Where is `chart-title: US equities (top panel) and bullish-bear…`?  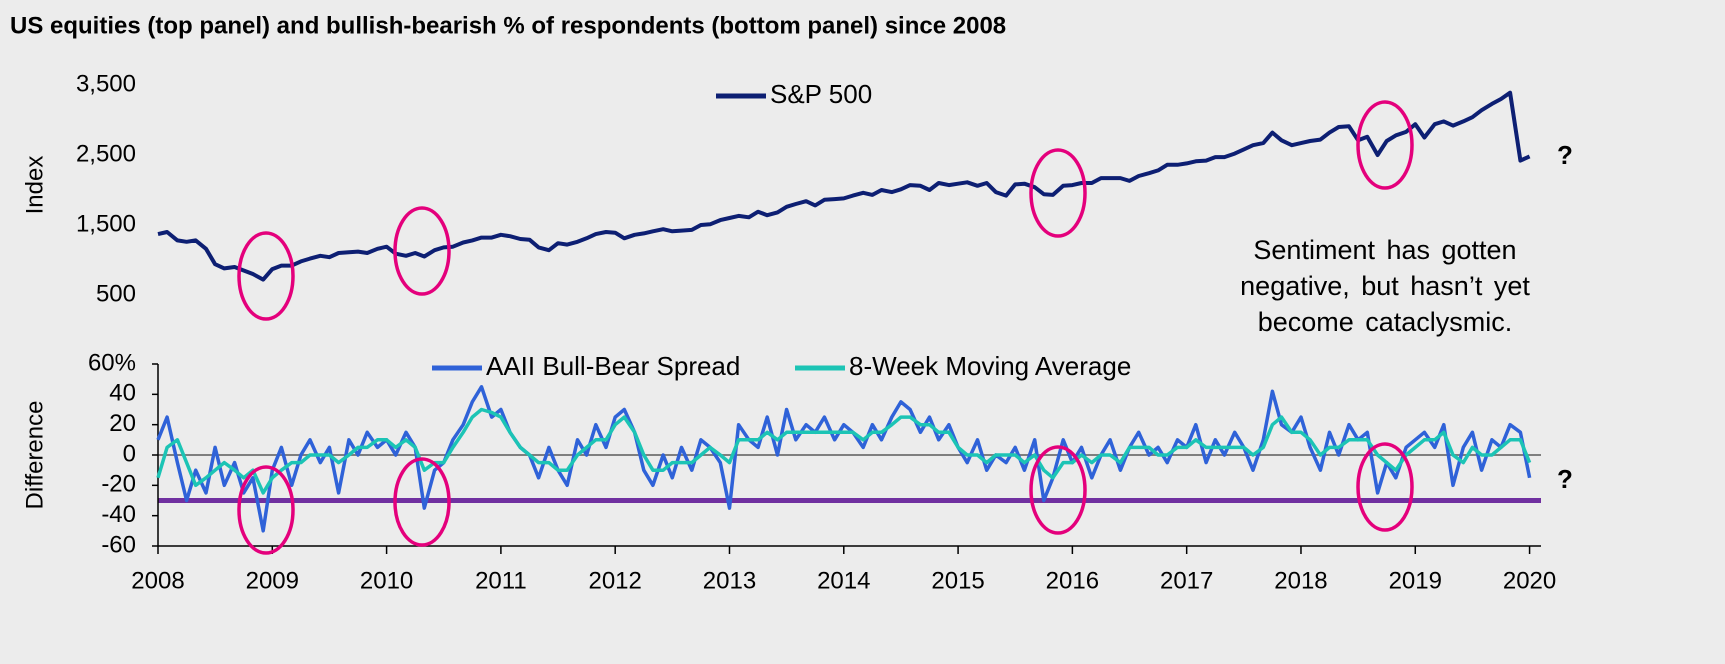 chart-title: US equities (top panel) and bullish-bear… is located at coordinates (508, 25).